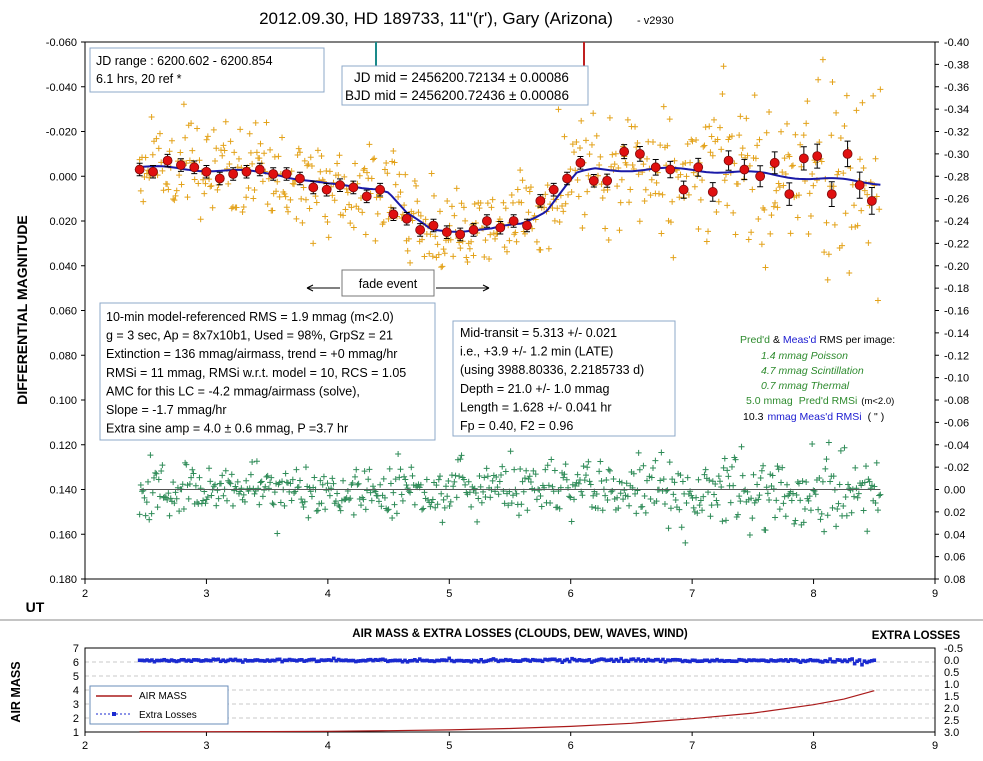 The width and height of the screenshot is (983, 761). Describe the element at coordinates (956, 222) in the screenshot. I see `y-right-tick-label: -0.24` at that location.